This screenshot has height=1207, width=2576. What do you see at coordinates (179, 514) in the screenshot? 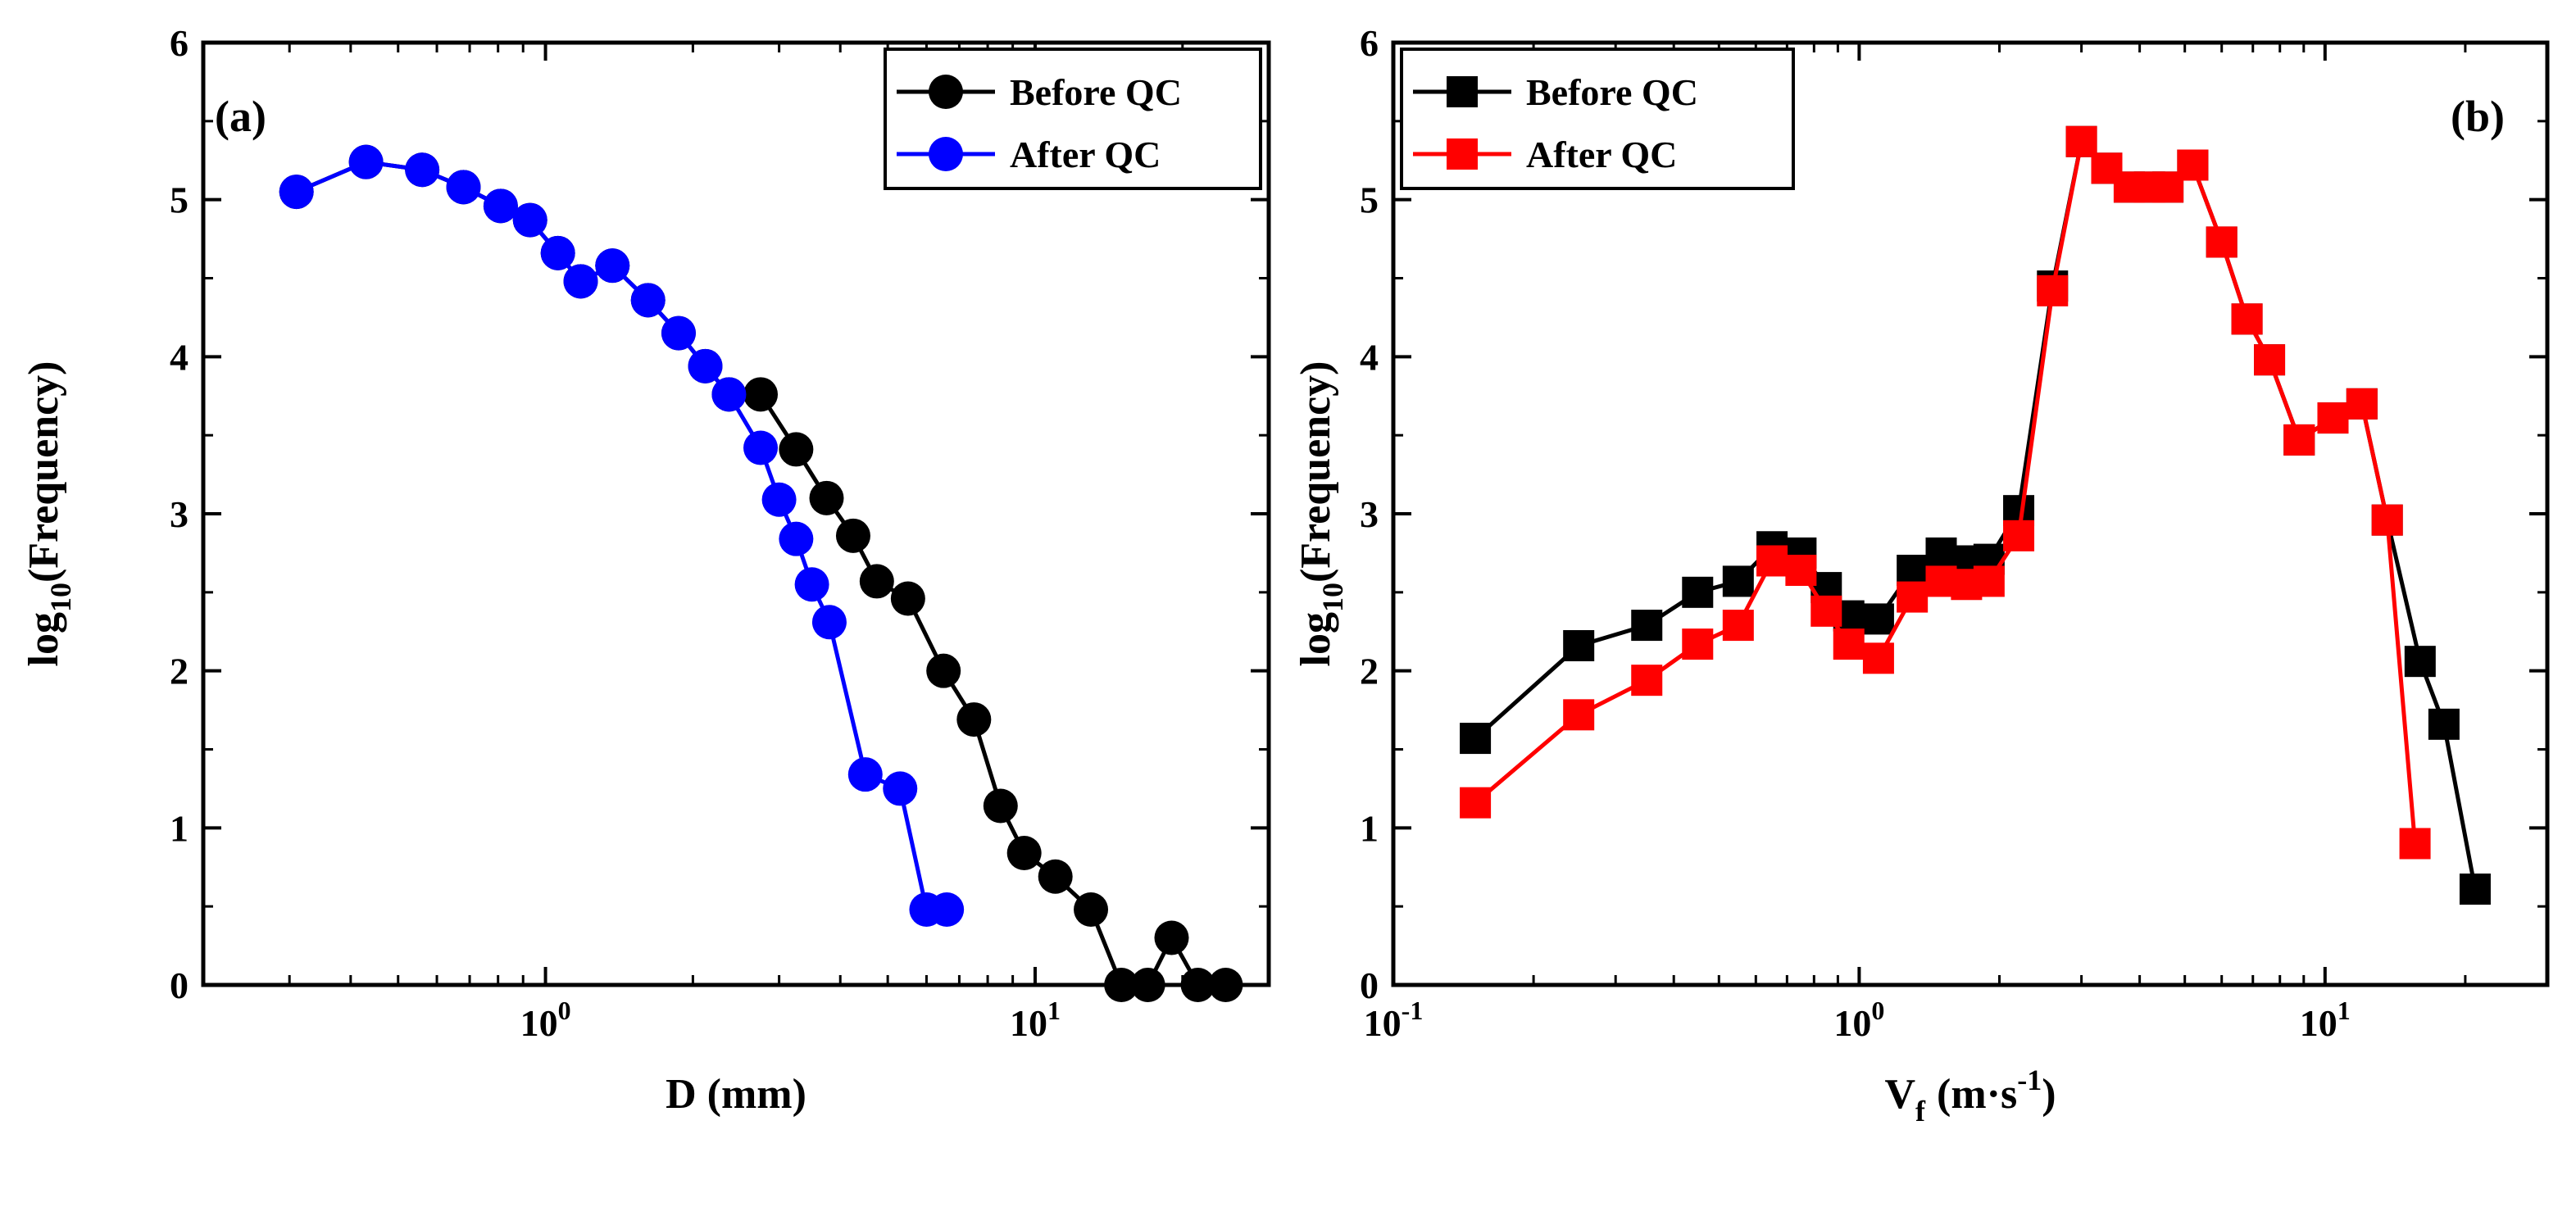
I see `y-tick-label: 3` at bounding box center [179, 514].